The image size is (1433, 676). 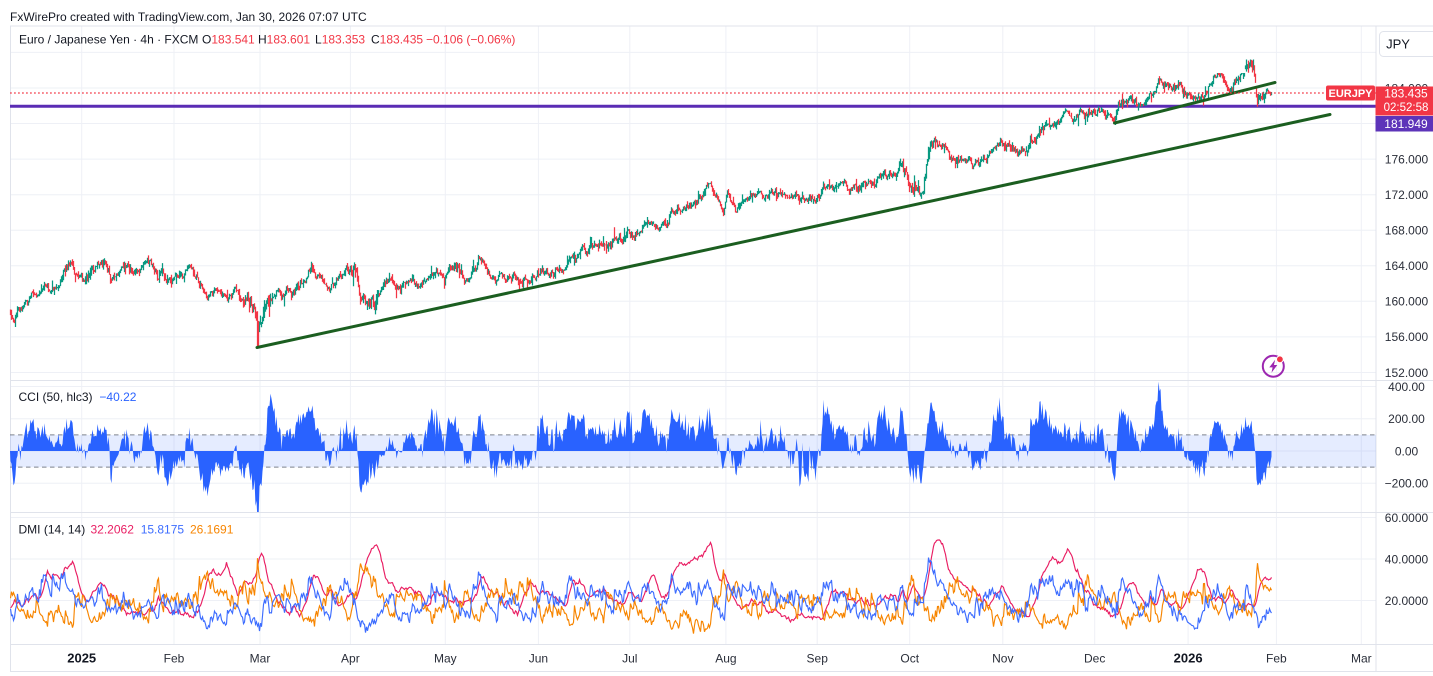 What do you see at coordinates (1407, 231) in the screenshot?
I see `svg-text: 168.000` at bounding box center [1407, 231].